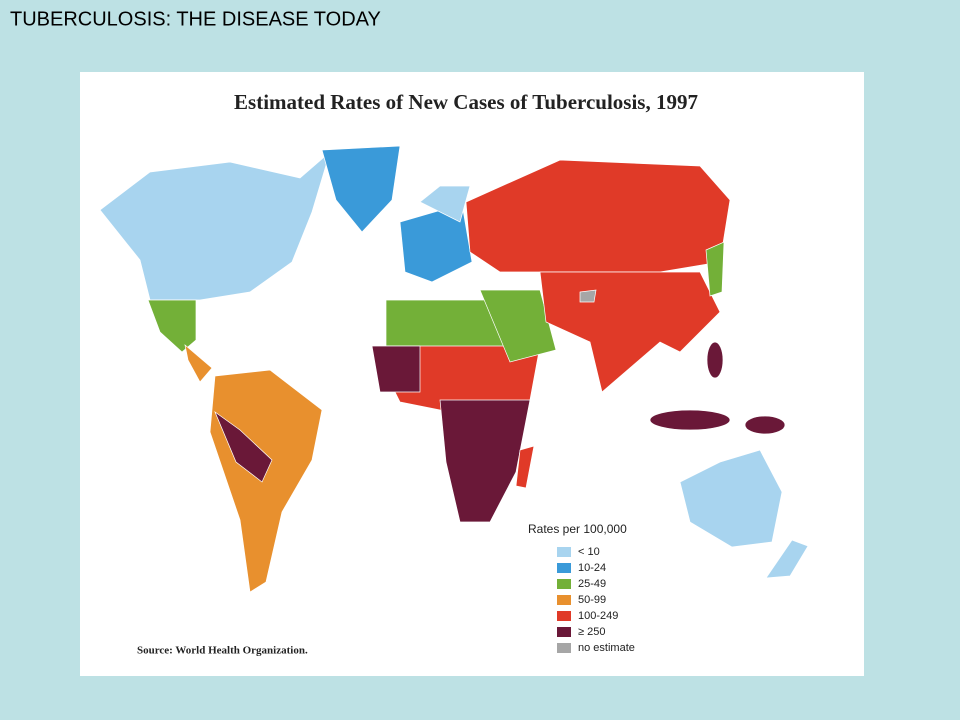  I want to click on japan, so click(715, 269).